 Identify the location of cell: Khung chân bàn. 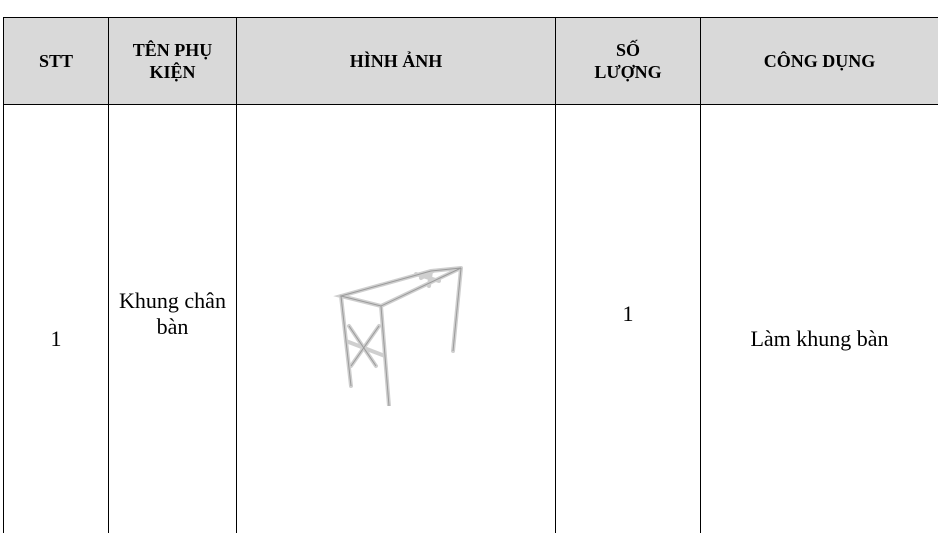
(173, 319).